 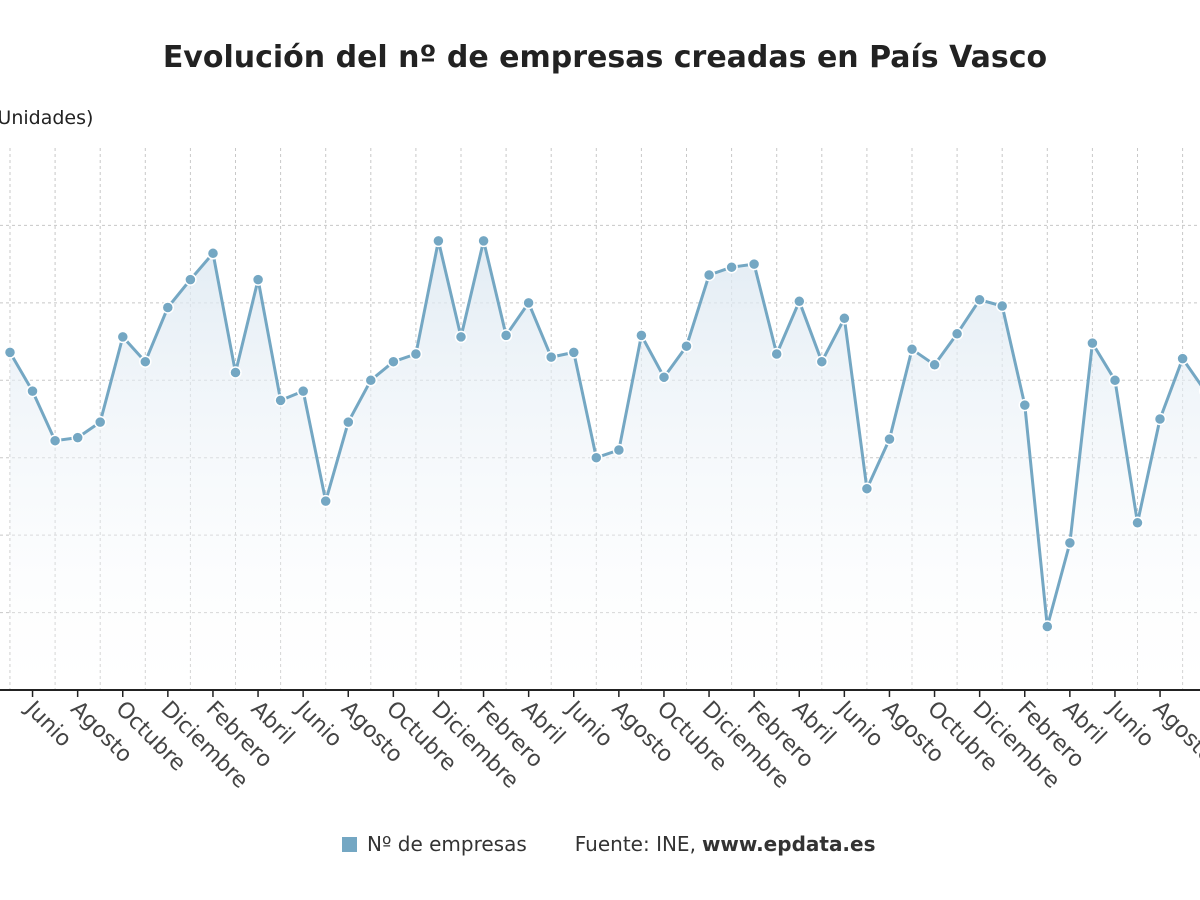 I want to click on legend-label: Nº de empresas, so click(x=447, y=844).